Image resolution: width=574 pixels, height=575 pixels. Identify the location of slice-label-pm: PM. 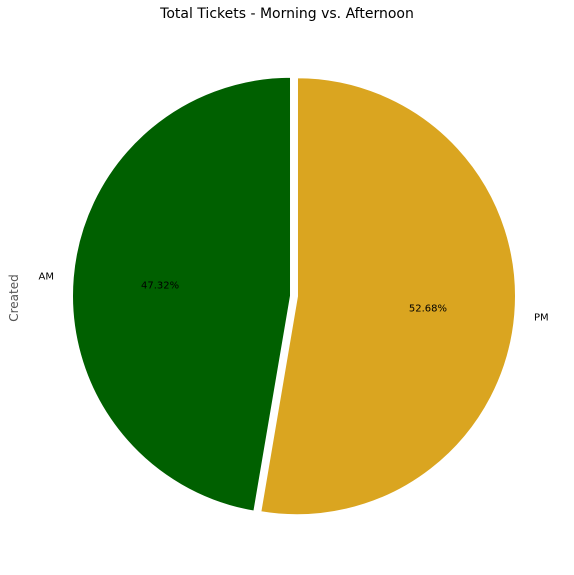
(541, 317).